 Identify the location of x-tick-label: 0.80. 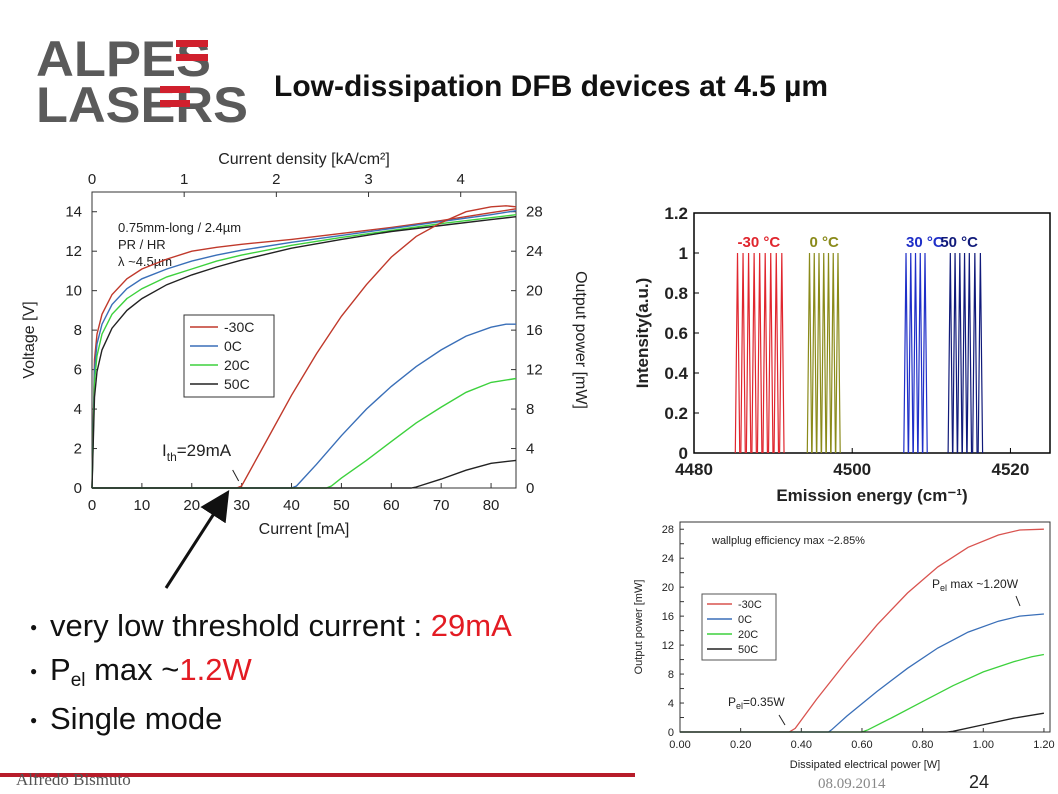
(922, 745).